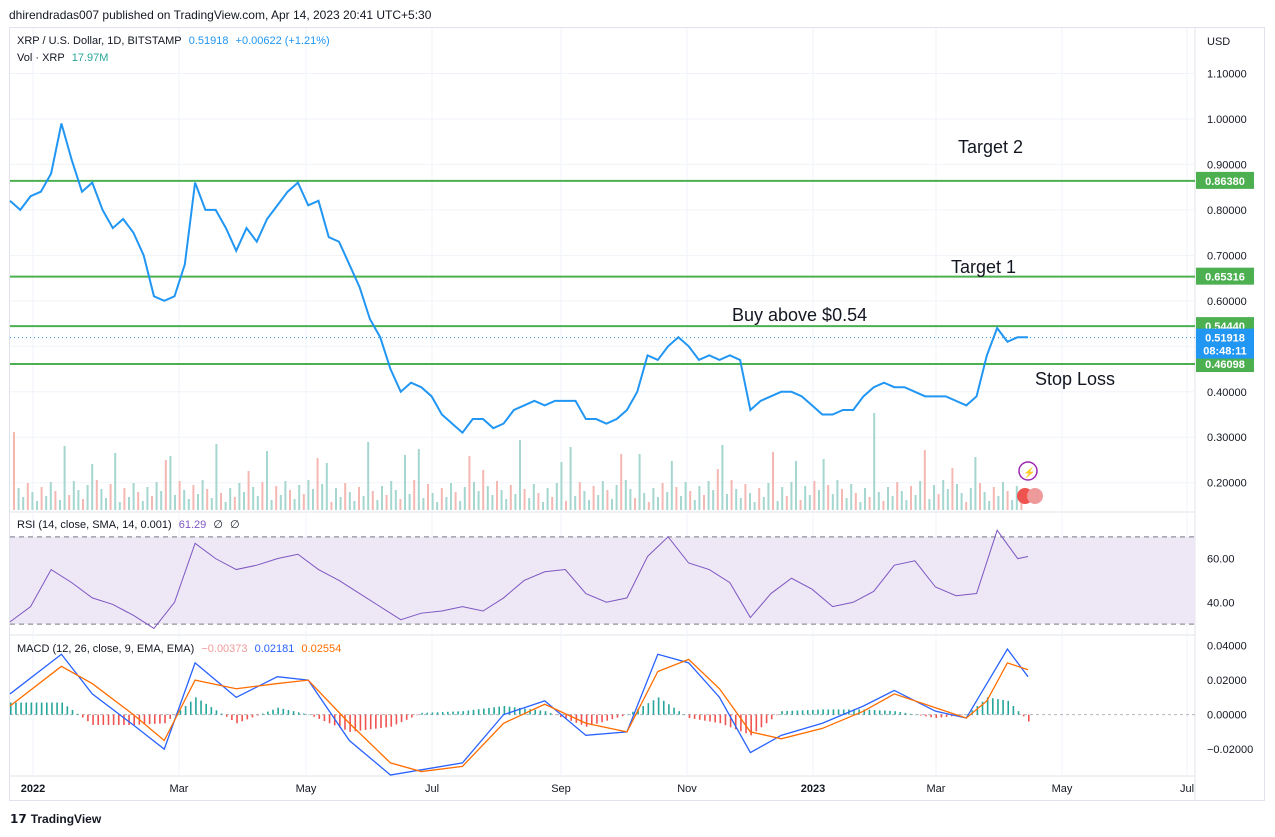  What do you see at coordinates (41, 58) in the screenshot?
I see `volume-label: Vol · XRP` at bounding box center [41, 58].